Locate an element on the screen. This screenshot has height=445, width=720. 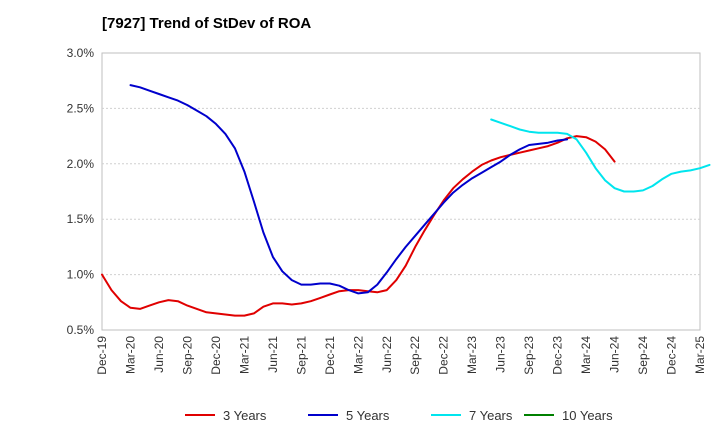
x-tick-label: Dec-20 is located at coordinates (216, 355).